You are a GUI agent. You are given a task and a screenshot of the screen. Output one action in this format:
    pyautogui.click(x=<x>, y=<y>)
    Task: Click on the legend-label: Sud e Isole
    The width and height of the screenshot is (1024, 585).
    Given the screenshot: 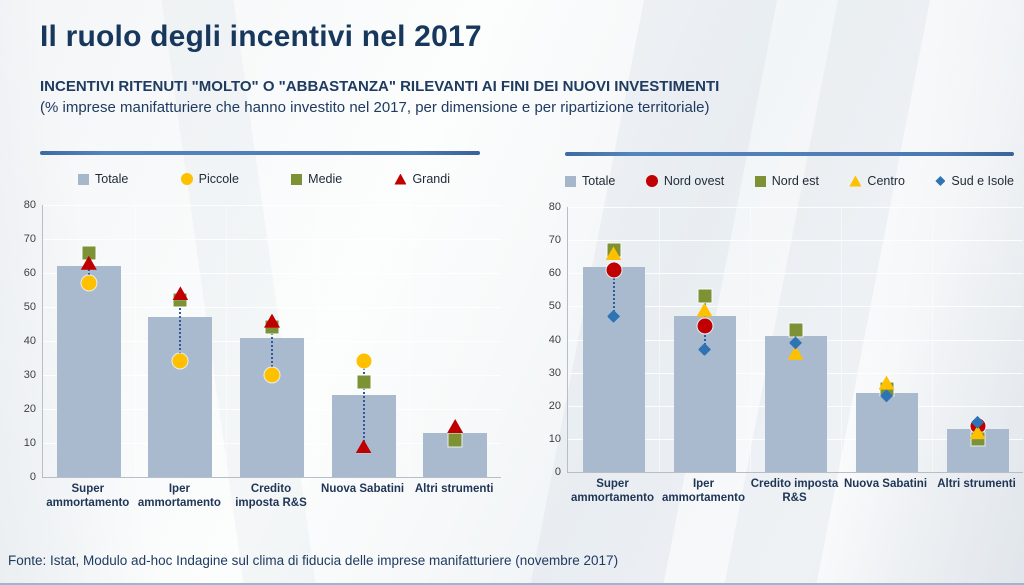 What is the action you would take?
    pyautogui.click(x=982, y=181)
    